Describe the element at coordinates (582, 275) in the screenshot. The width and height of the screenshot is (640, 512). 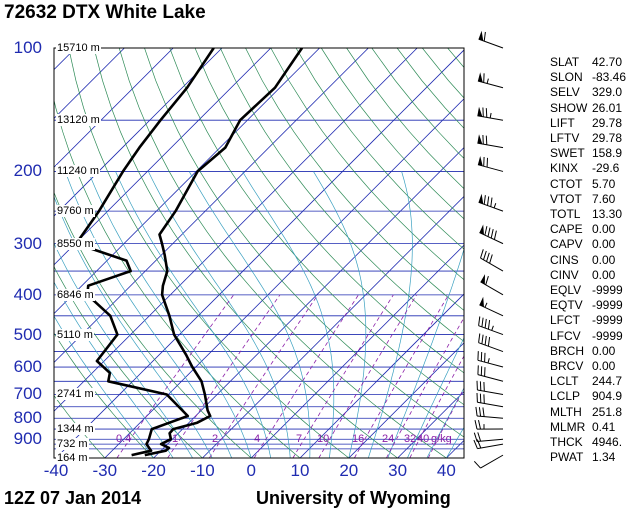
I see `index-row: CINV 0.00` at that location.